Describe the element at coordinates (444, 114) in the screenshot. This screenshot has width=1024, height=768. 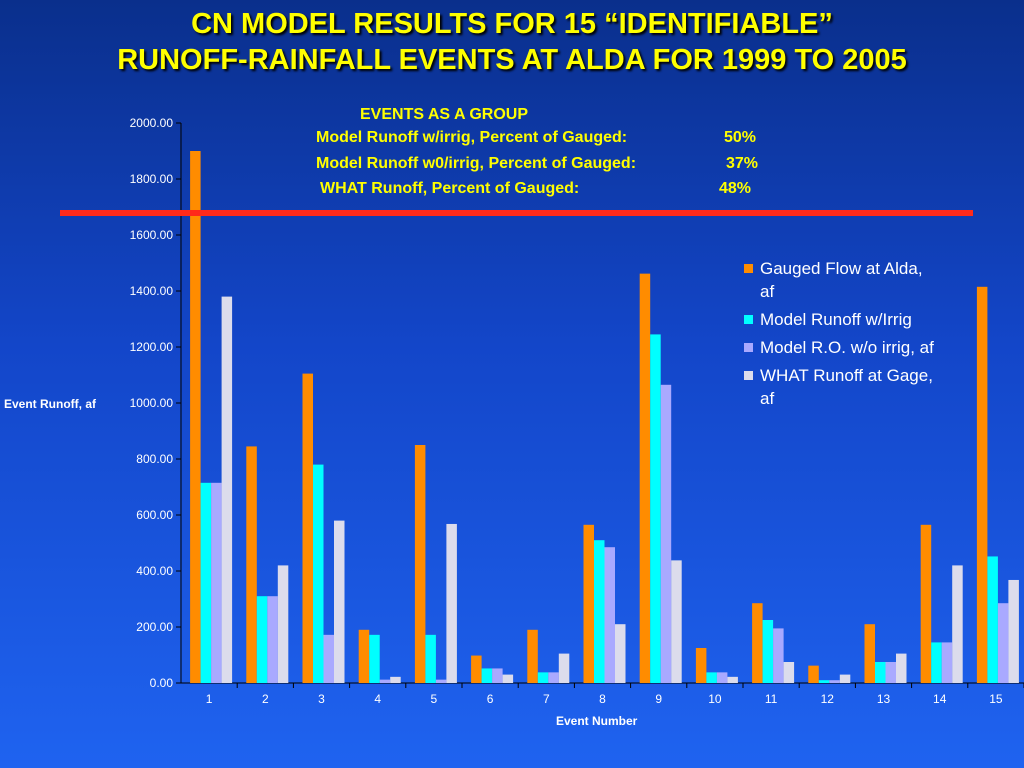
I see `annotation-heading: EVENTS AS A GROUP` at that location.